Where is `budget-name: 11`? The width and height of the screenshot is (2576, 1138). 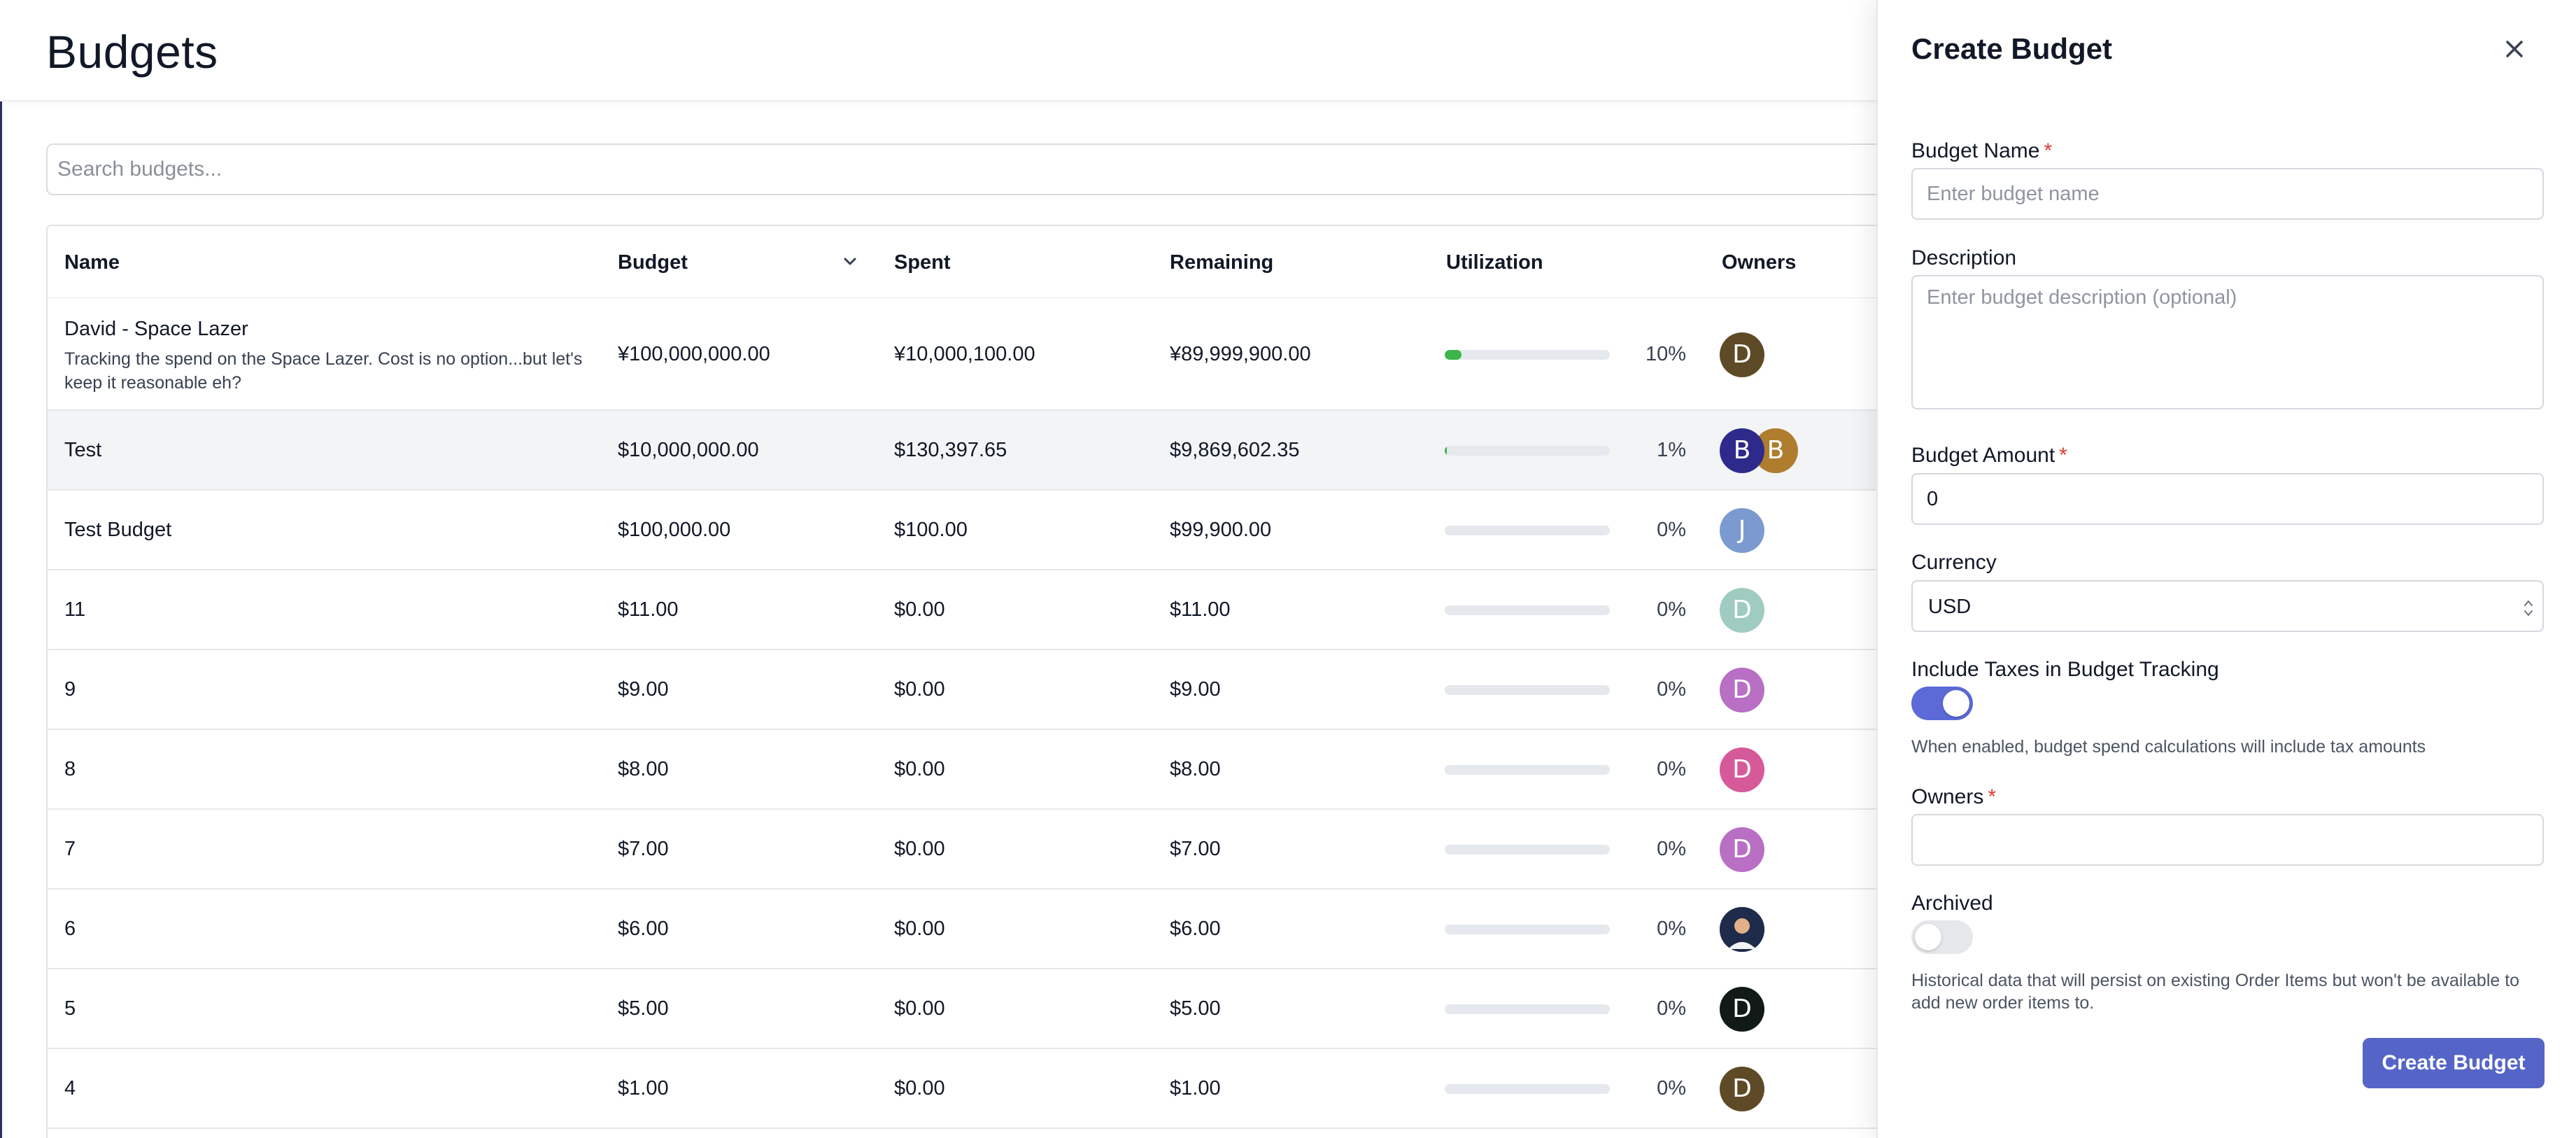 budget-name: 11 is located at coordinates (75, 609).